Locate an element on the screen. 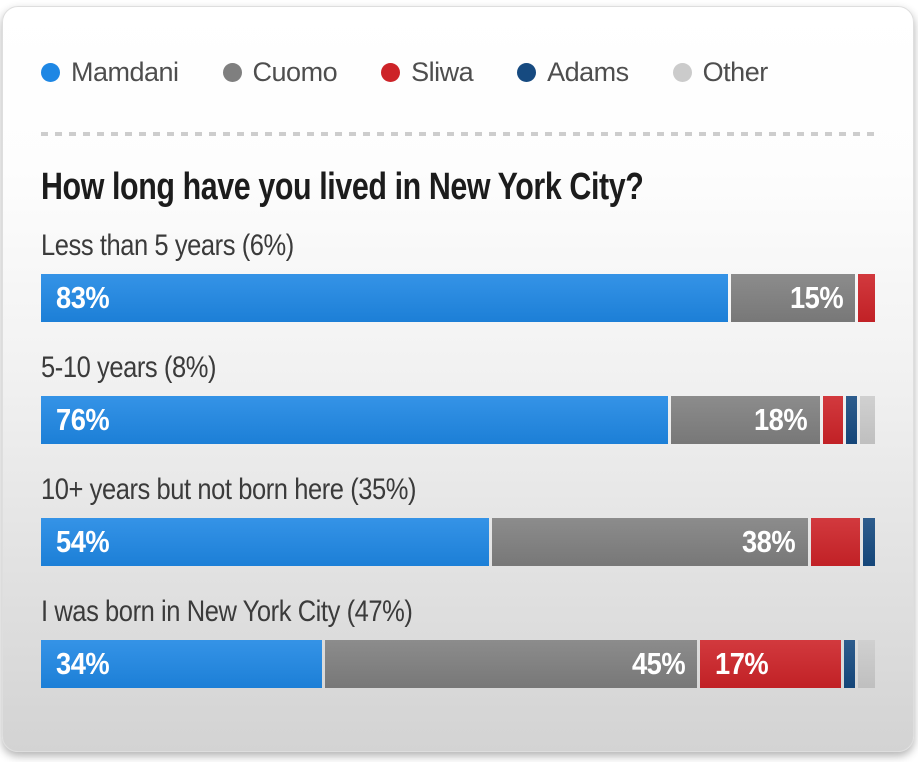 This screenshot has height=762, width=918. segment-value-label: 34% is located at coordinates (82, 663).